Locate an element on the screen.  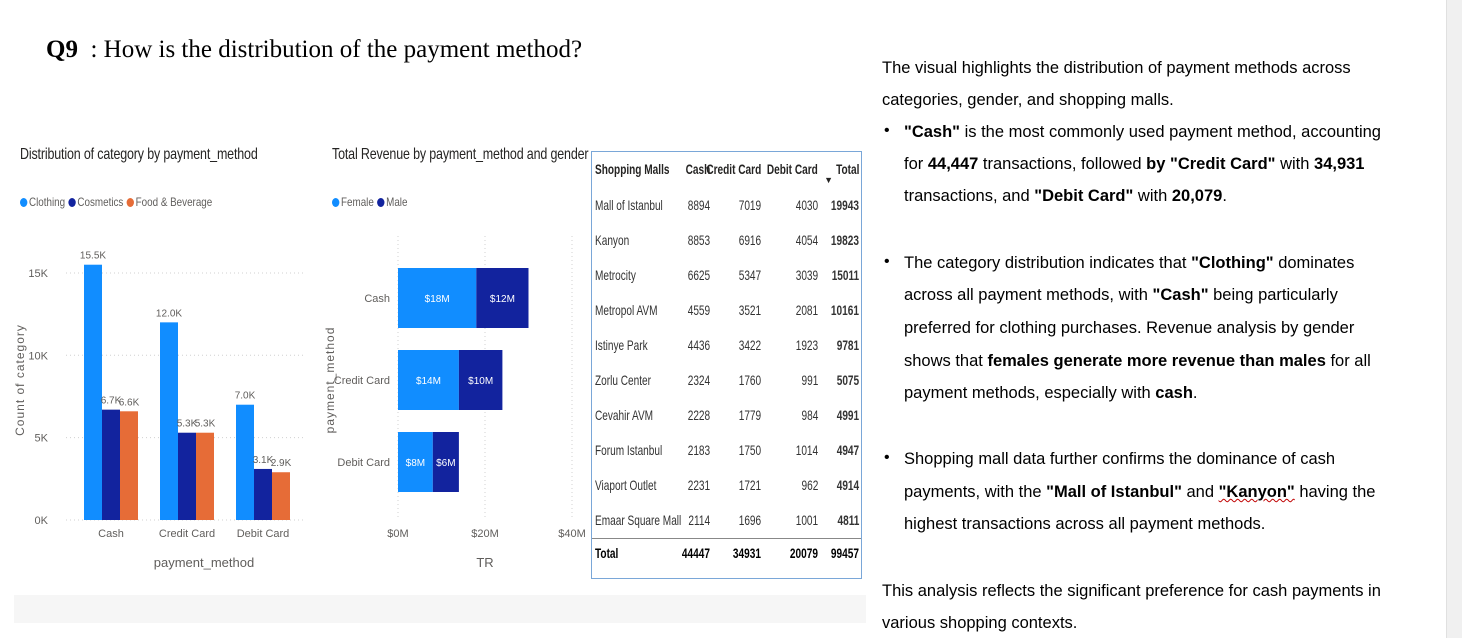
bar-data-label: $6M is located at coordinates (445, 463).